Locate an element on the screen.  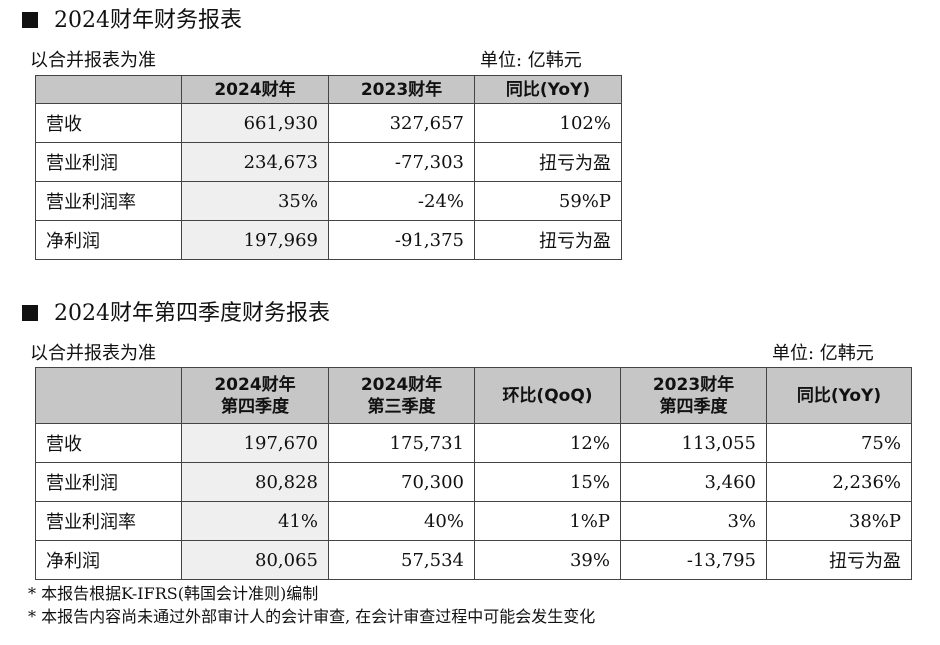
section1-title-text: 2024财年财务报表 is located at coordinates (148, 20).